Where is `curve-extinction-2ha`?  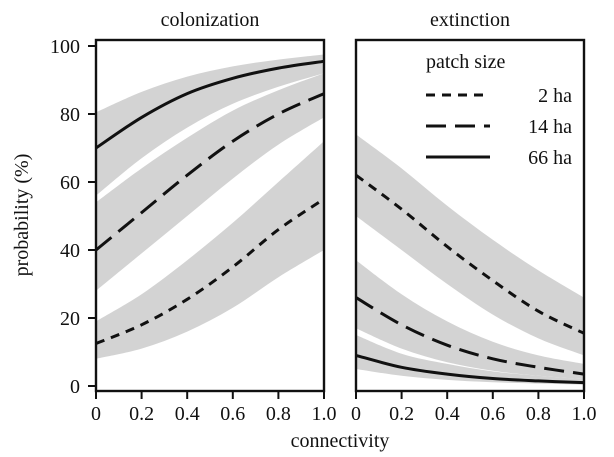 curve-extinction-2ha is located at coordinates (470, 254).